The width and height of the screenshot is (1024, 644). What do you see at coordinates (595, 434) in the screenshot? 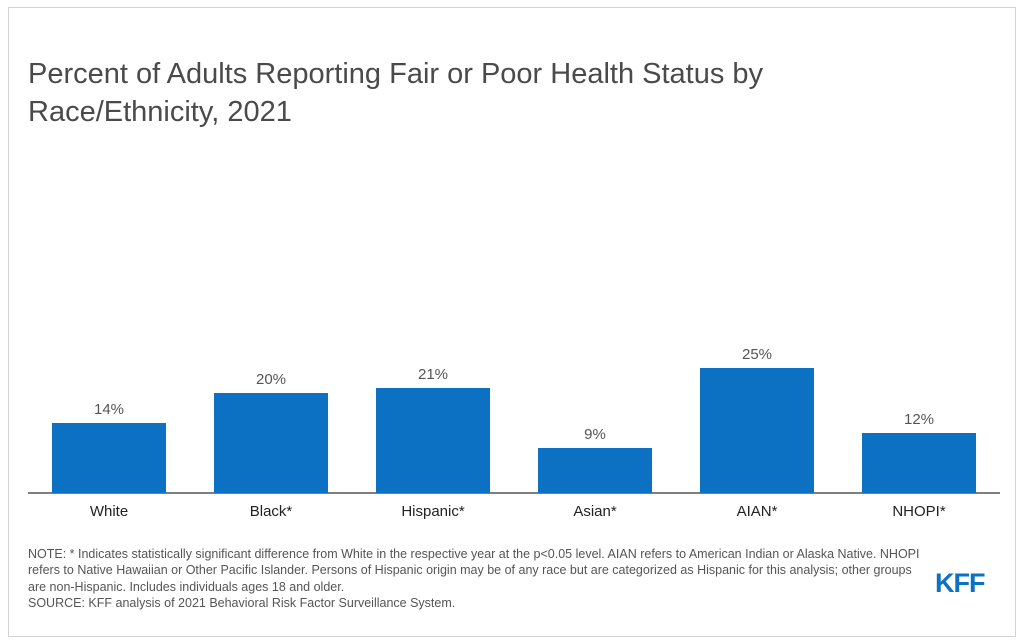
I see `data-label-3: 9%` at bounding box center [595, 434].